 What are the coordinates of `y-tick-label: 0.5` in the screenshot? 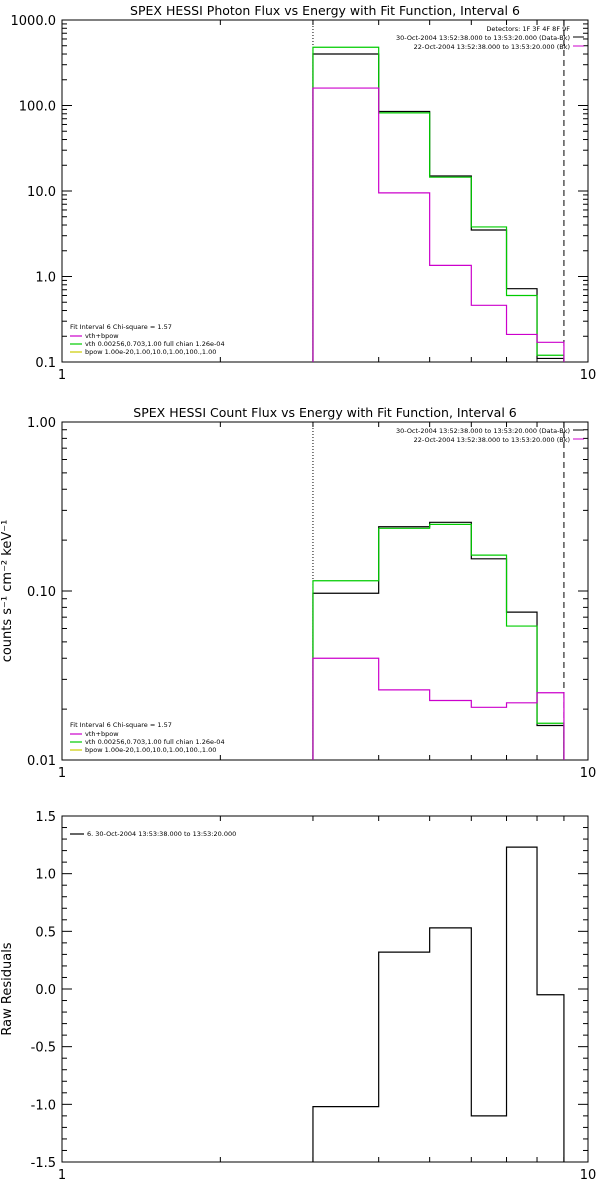 It's located at (45, 932).